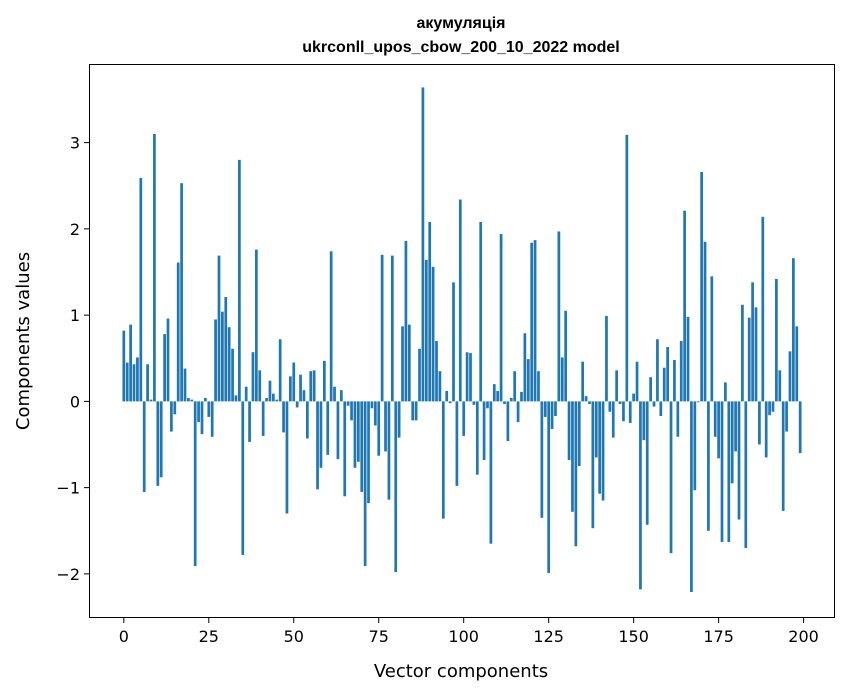 This screenshot has height=696, width=847. Describe the element at coordinates (548, 636) in the screenshot. I see `x-tick-label: 125` at that location.